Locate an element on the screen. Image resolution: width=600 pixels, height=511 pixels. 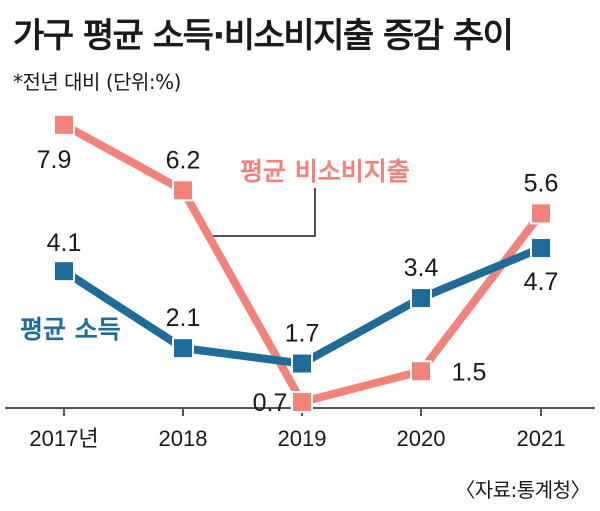
nonconsumption-value-label: 5.6 is located at coordinates (541, 183).